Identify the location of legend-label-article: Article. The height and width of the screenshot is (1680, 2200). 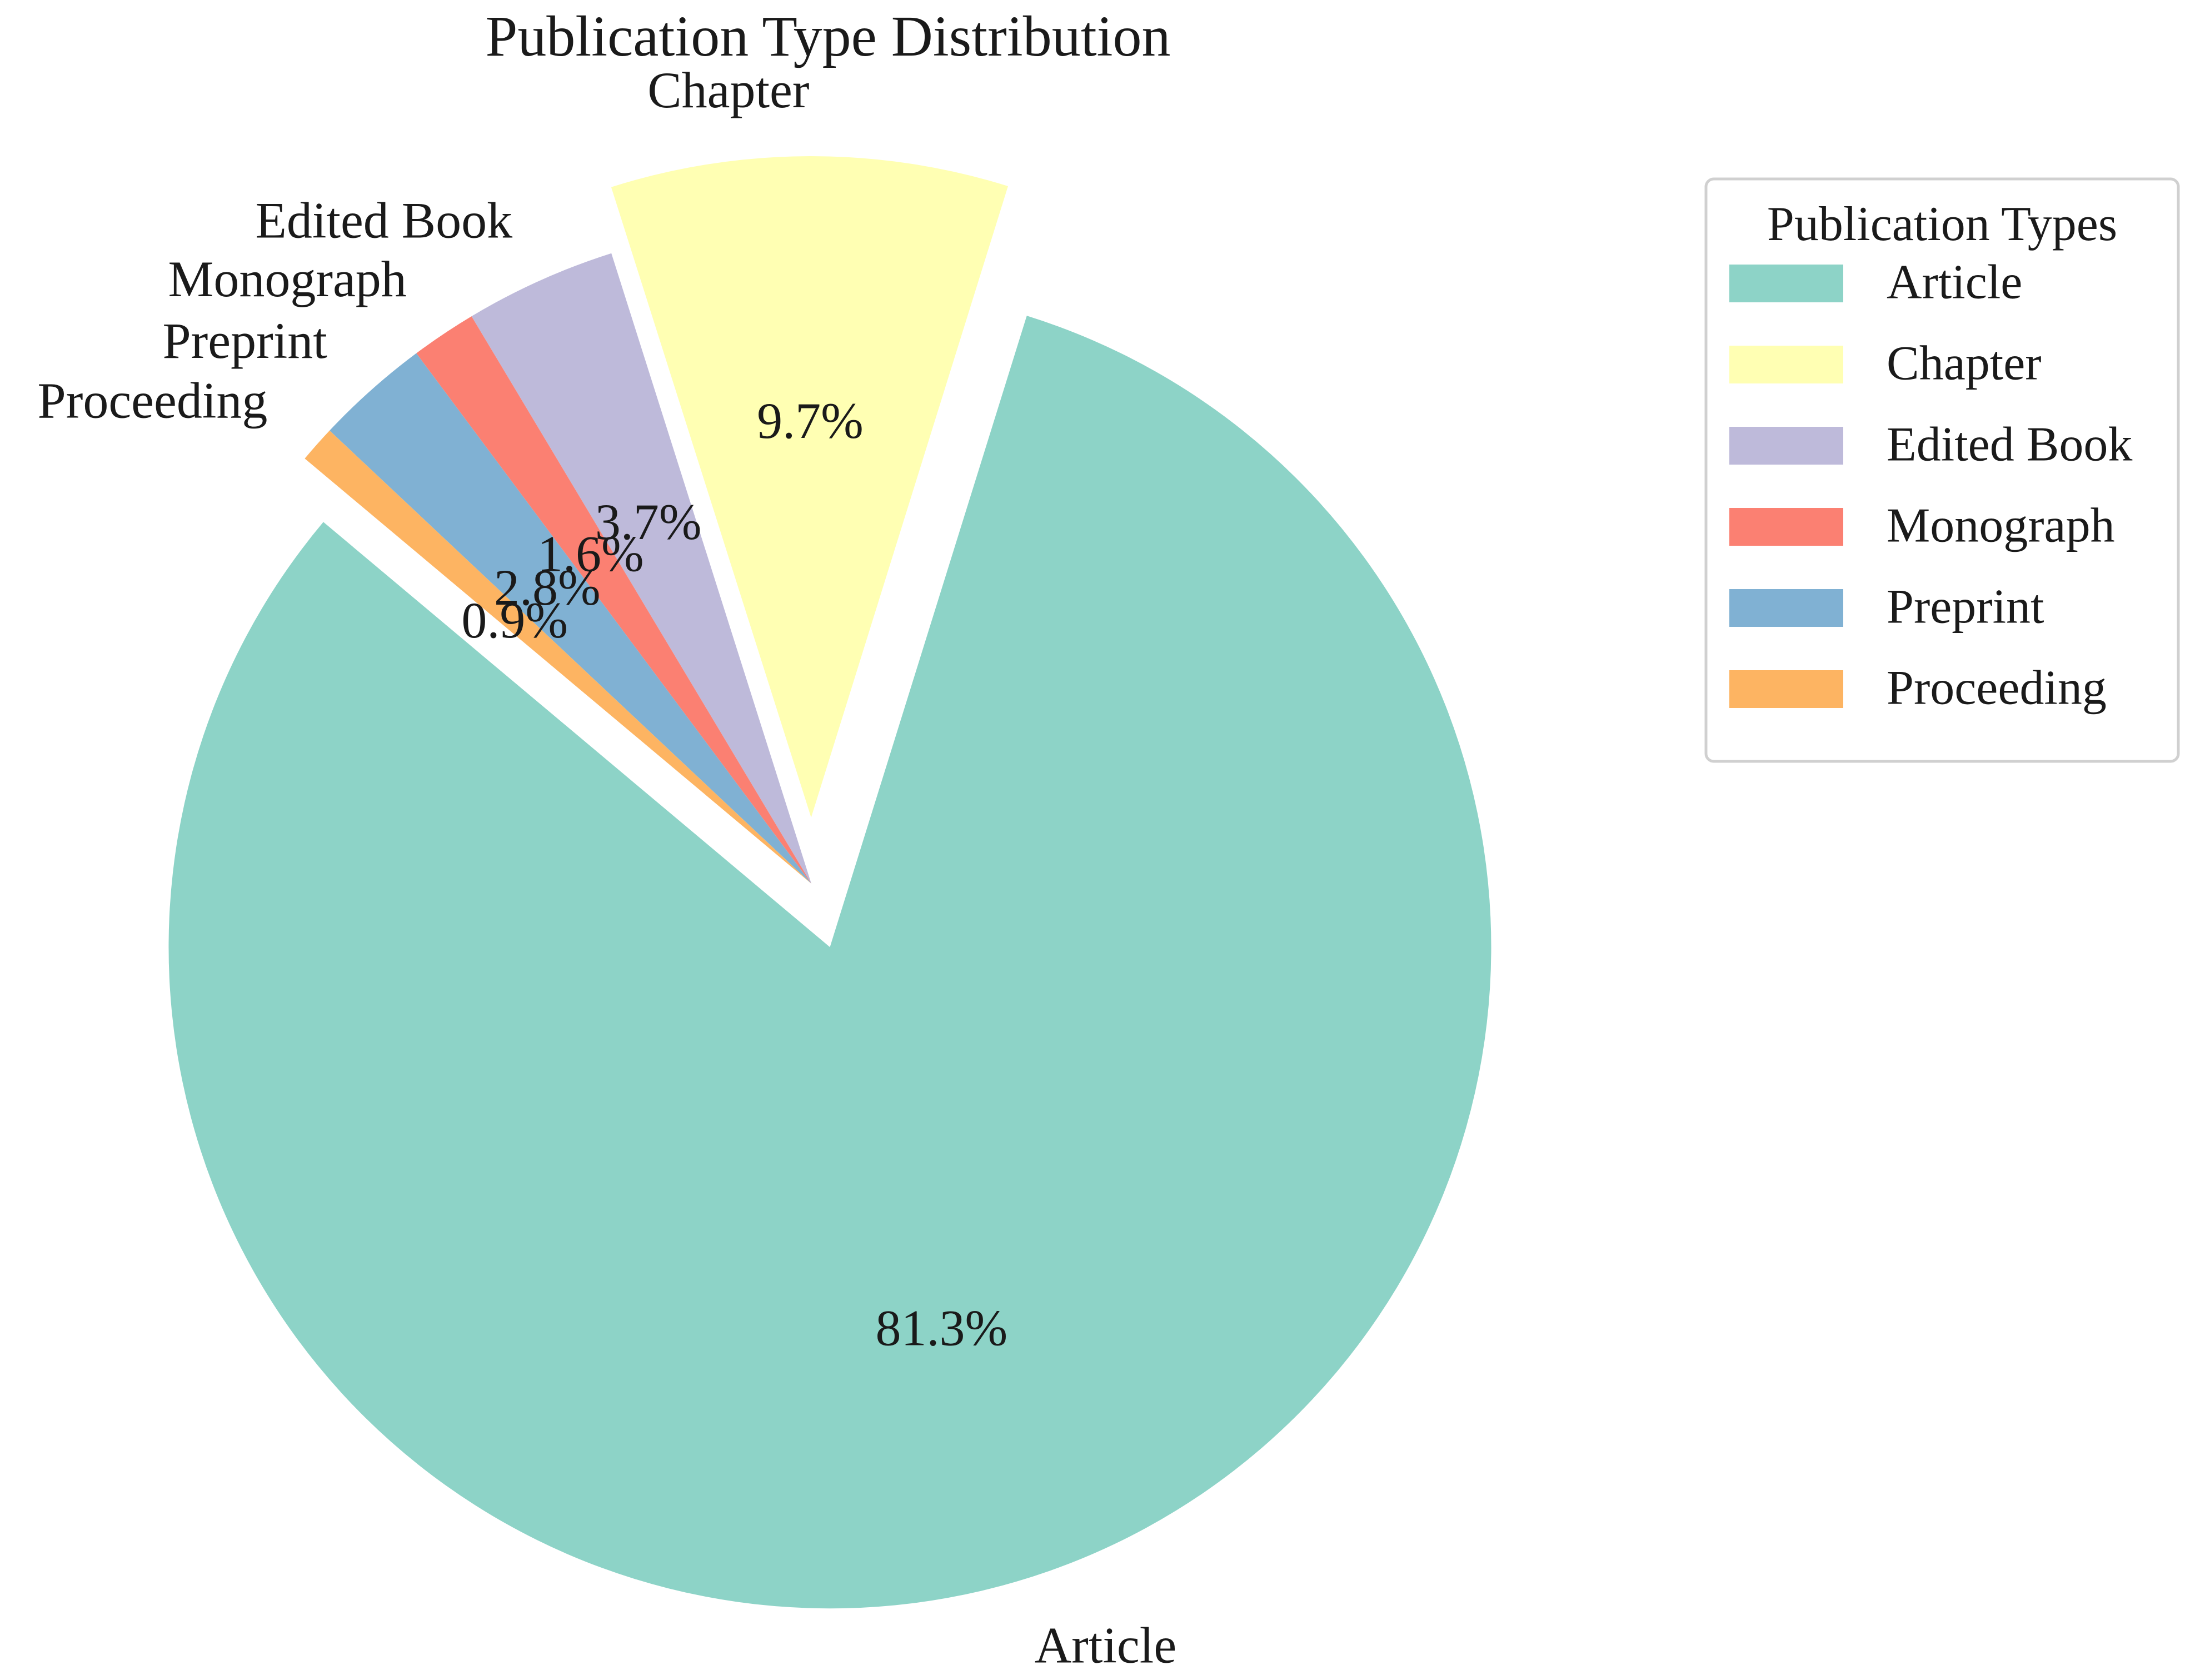
(1954, 283).